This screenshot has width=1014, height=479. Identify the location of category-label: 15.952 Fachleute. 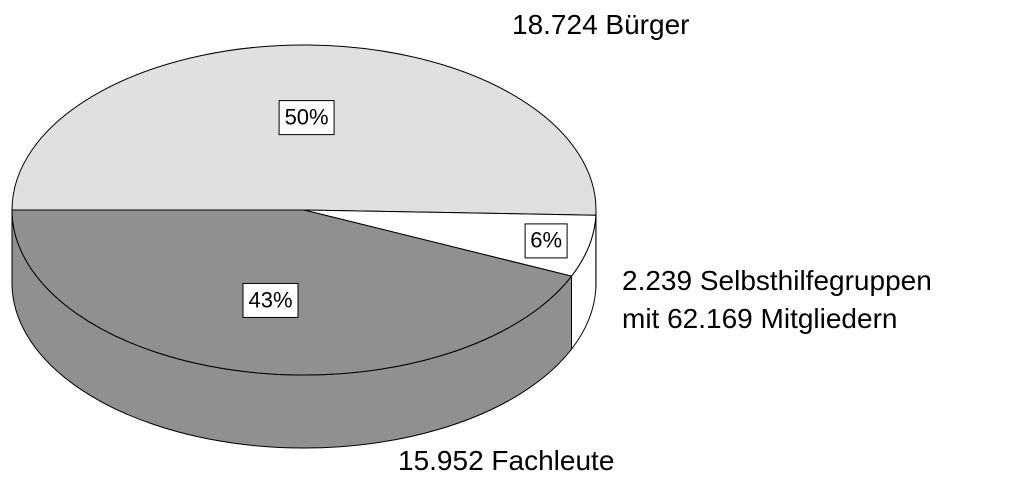
(506, 460).